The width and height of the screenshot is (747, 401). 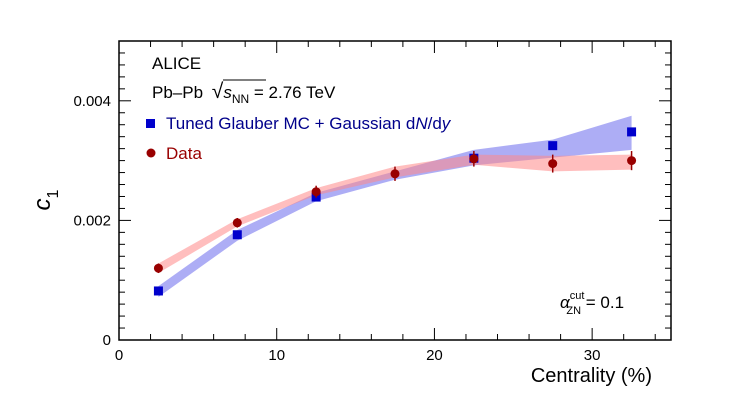 What do you see at coordinates (276, 355) in the screenshot?
I see `x-tick-label: 10` at bounding box center [276, 355].